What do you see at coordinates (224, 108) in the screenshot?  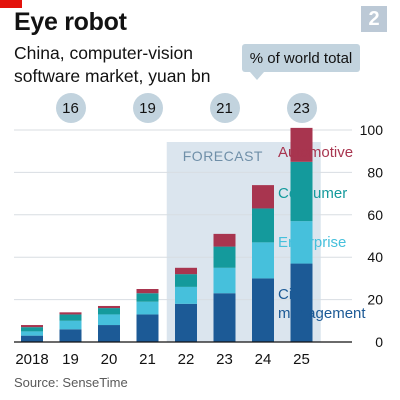 I see `world-share-bubble: 21` at bounding box center [224, 108].